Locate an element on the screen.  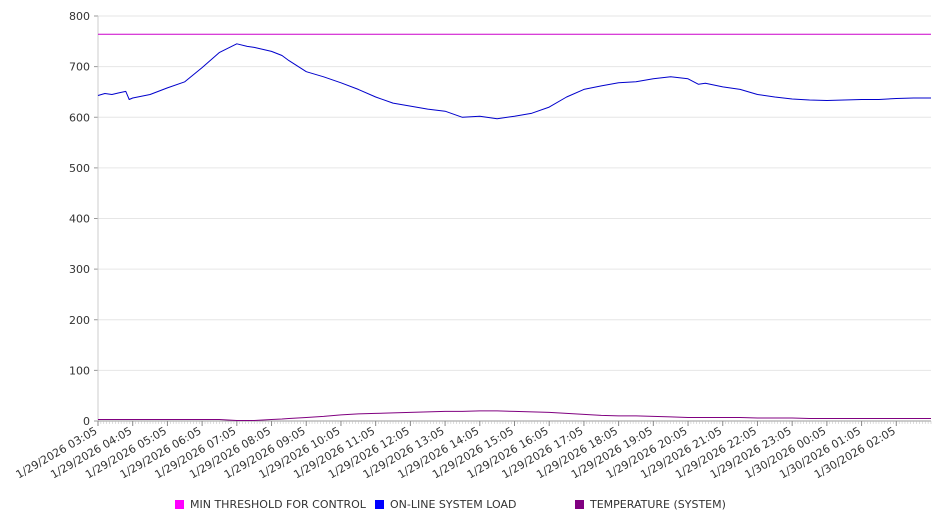
y-tick-label: 400 is located at coordinates (79, 219).